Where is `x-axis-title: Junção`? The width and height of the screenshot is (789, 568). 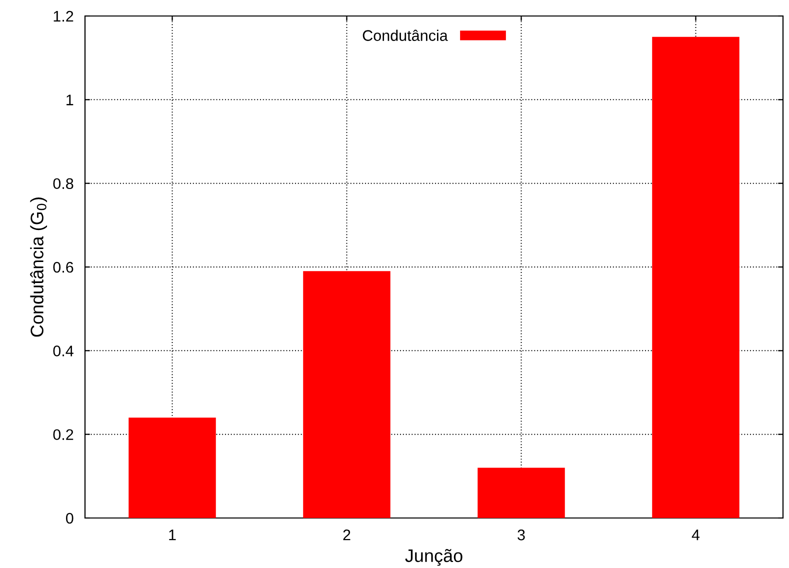
x-axis-title: Junção is located at coordinates (433, 557).